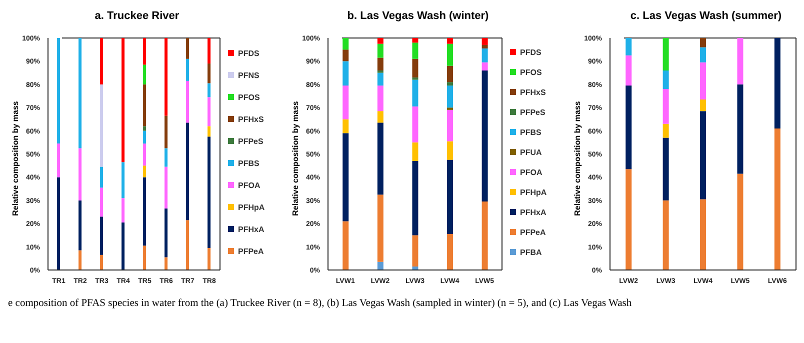  I want to click on legend-label: PFOA, so click(531, 172).